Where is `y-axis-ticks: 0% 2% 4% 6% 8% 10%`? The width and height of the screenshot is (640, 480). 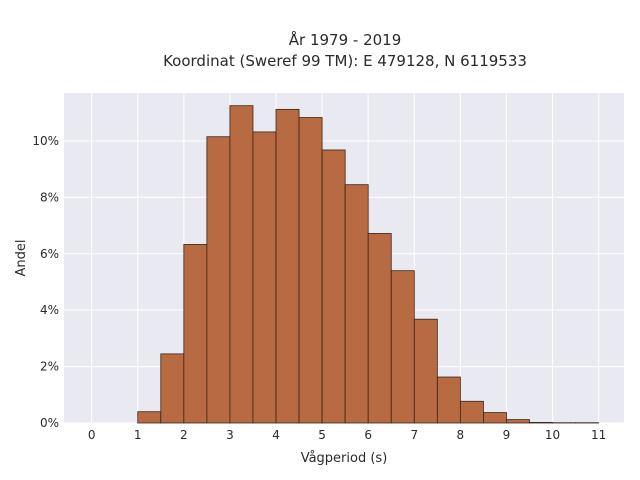 y-axis-ticks: 0% 2% 4% 6% 8% 10% is located at coordinates (45, 282).